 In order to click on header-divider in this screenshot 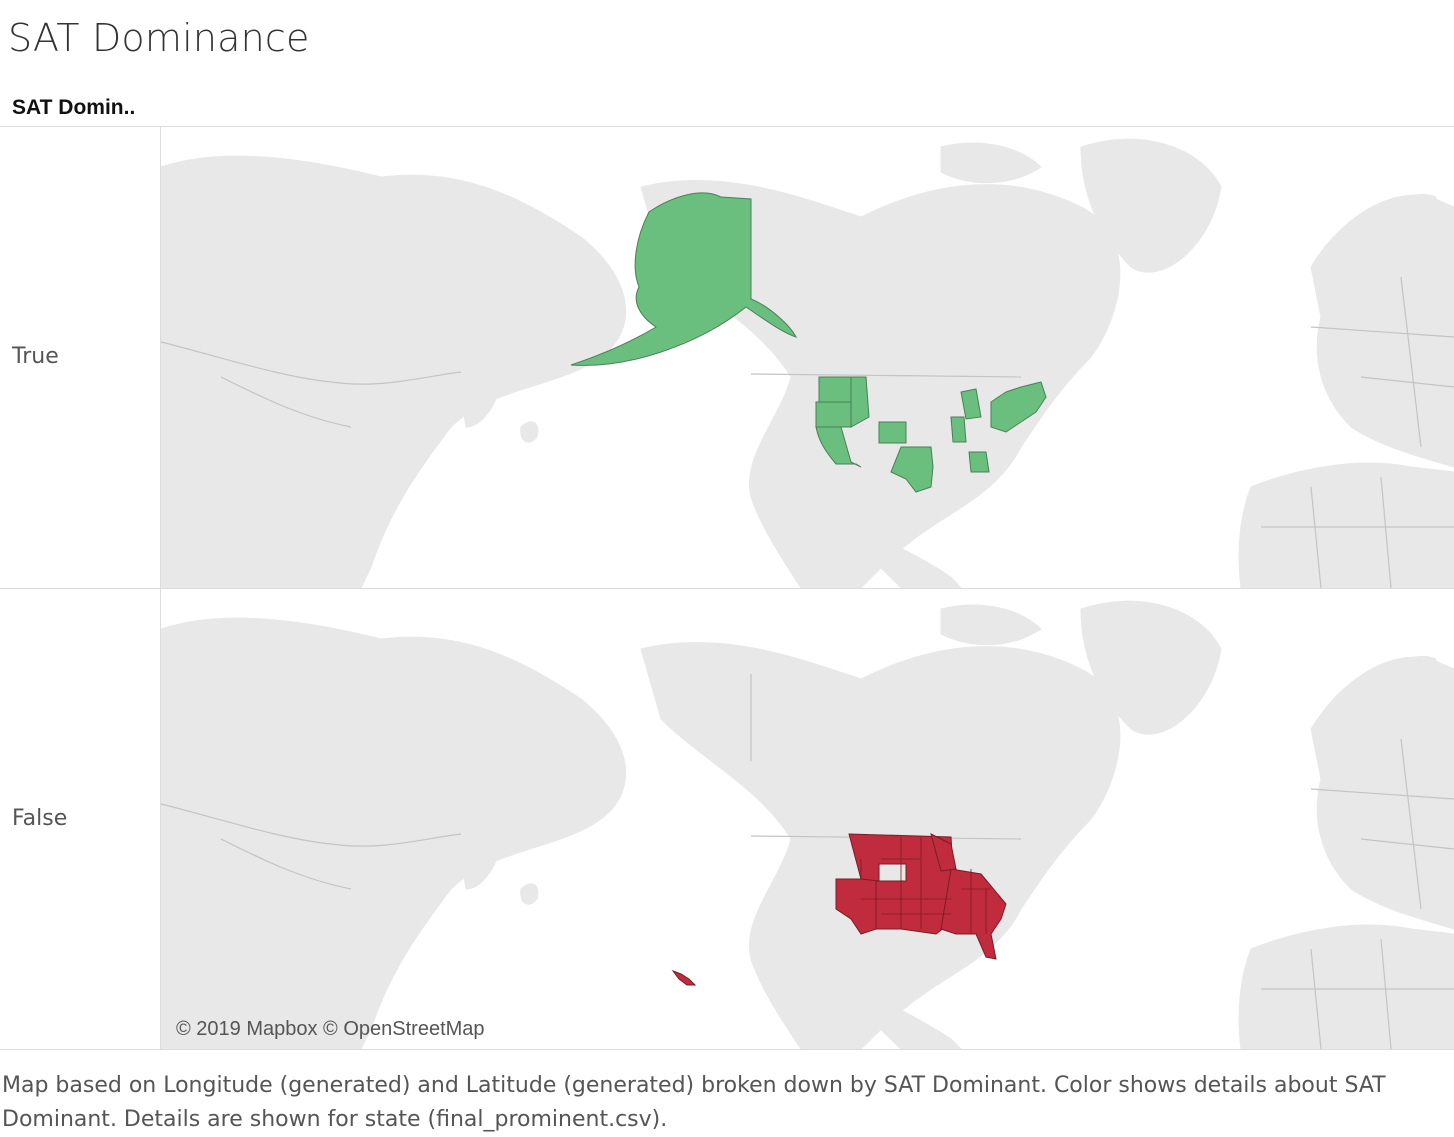, I will do `click(727, 126)`.